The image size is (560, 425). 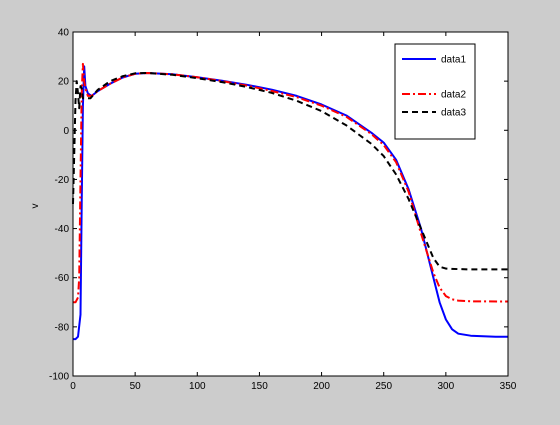 What do you see at coordinates (259, 386) in the screenshot?
I see `x-tick-label: 150` at bounding box center [259, 386].